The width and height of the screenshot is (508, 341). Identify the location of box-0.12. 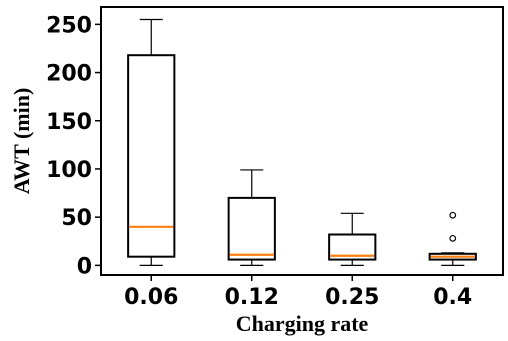
(251, 217).